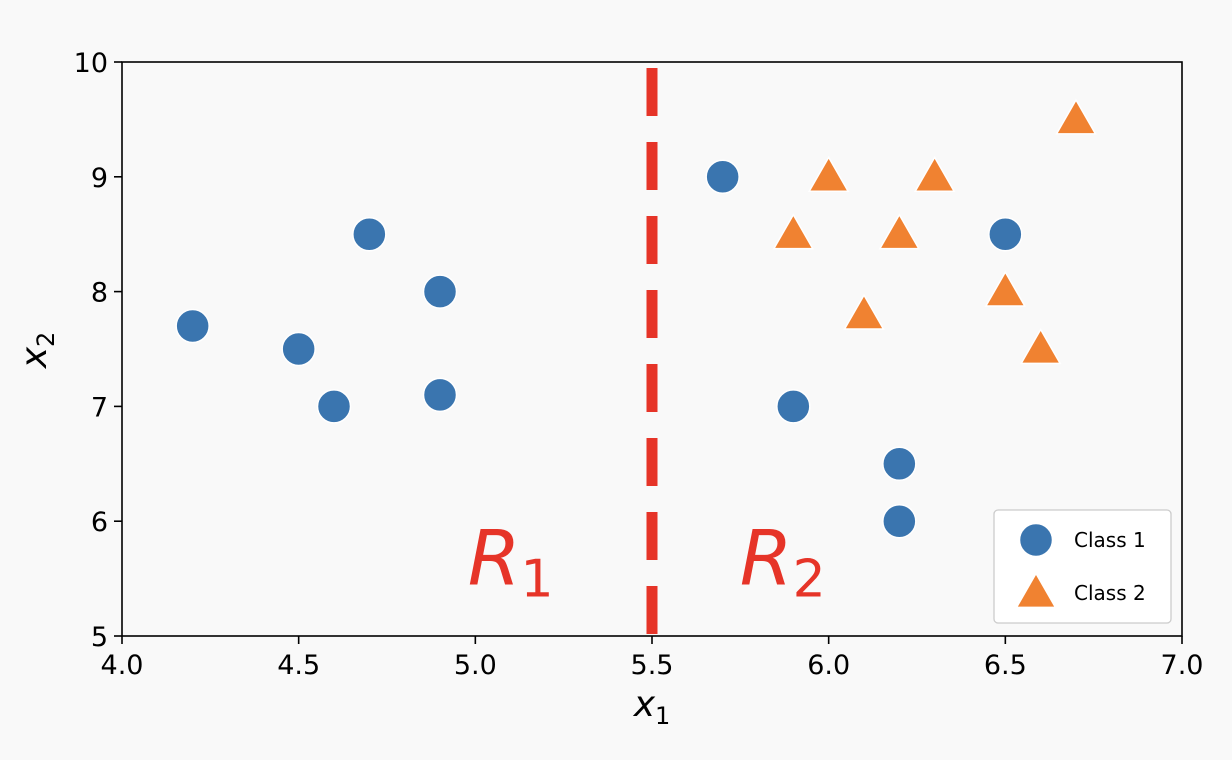 The width and height of the screenshot is (1232, 760). What do you see at coordinates (298, 665) in the screenshot?
I see `x-tick-label: 4.5` at bounding box center [298, 665].